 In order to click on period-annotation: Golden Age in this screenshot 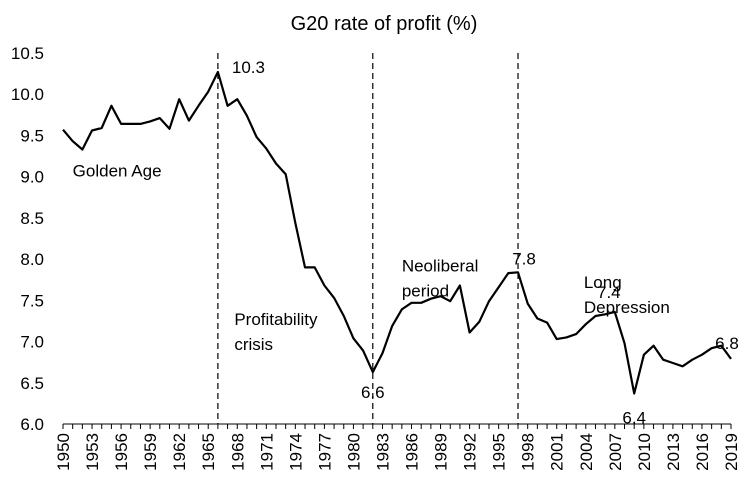, I will do `click(117, 171)`.